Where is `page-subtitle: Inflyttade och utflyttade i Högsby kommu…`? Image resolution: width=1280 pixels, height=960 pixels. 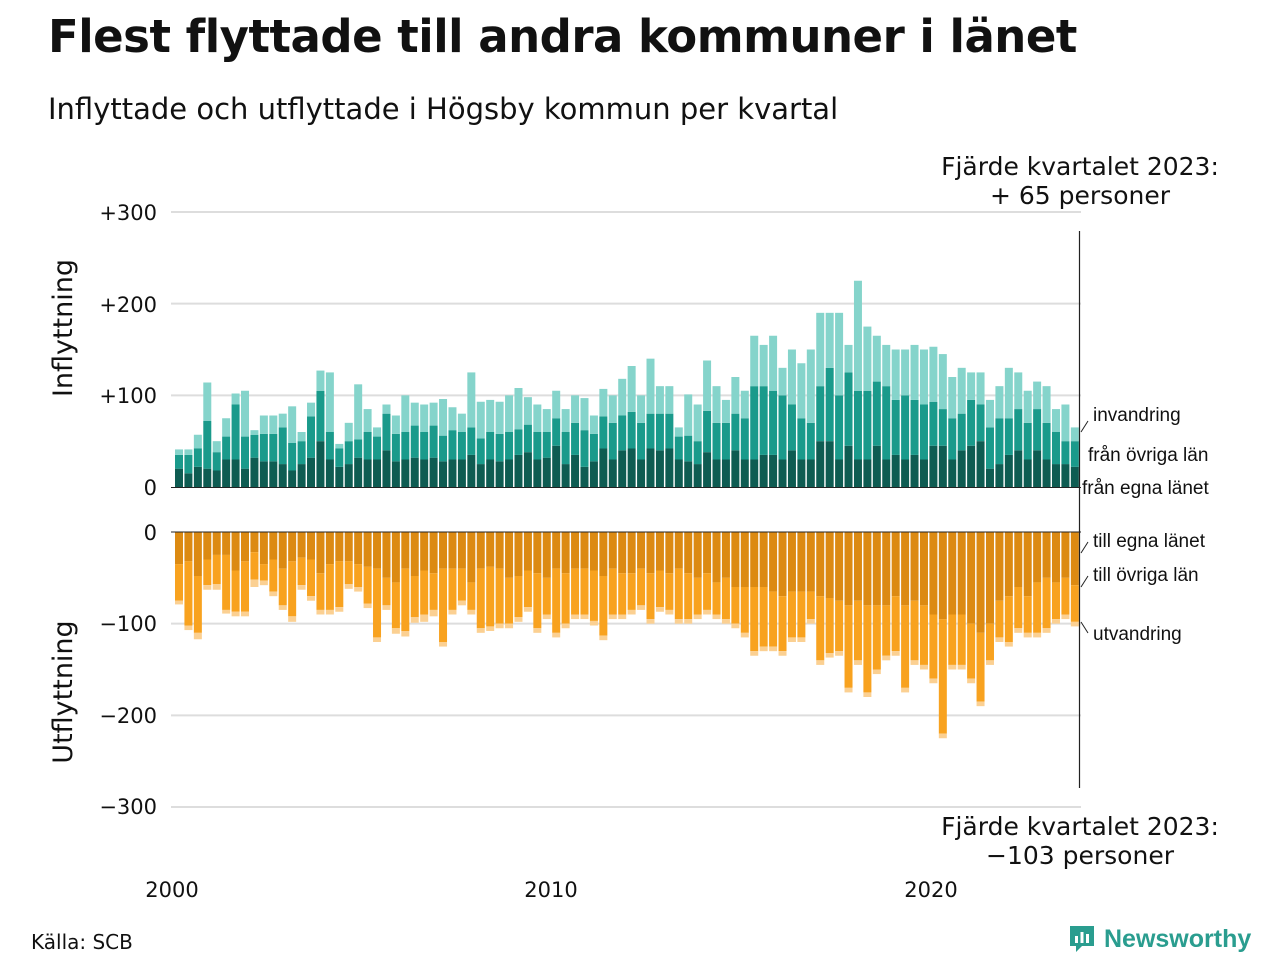
page-subtitle: Inflyttade och utflyttade i Högsby kommu… is located at coordinates (443, 109).